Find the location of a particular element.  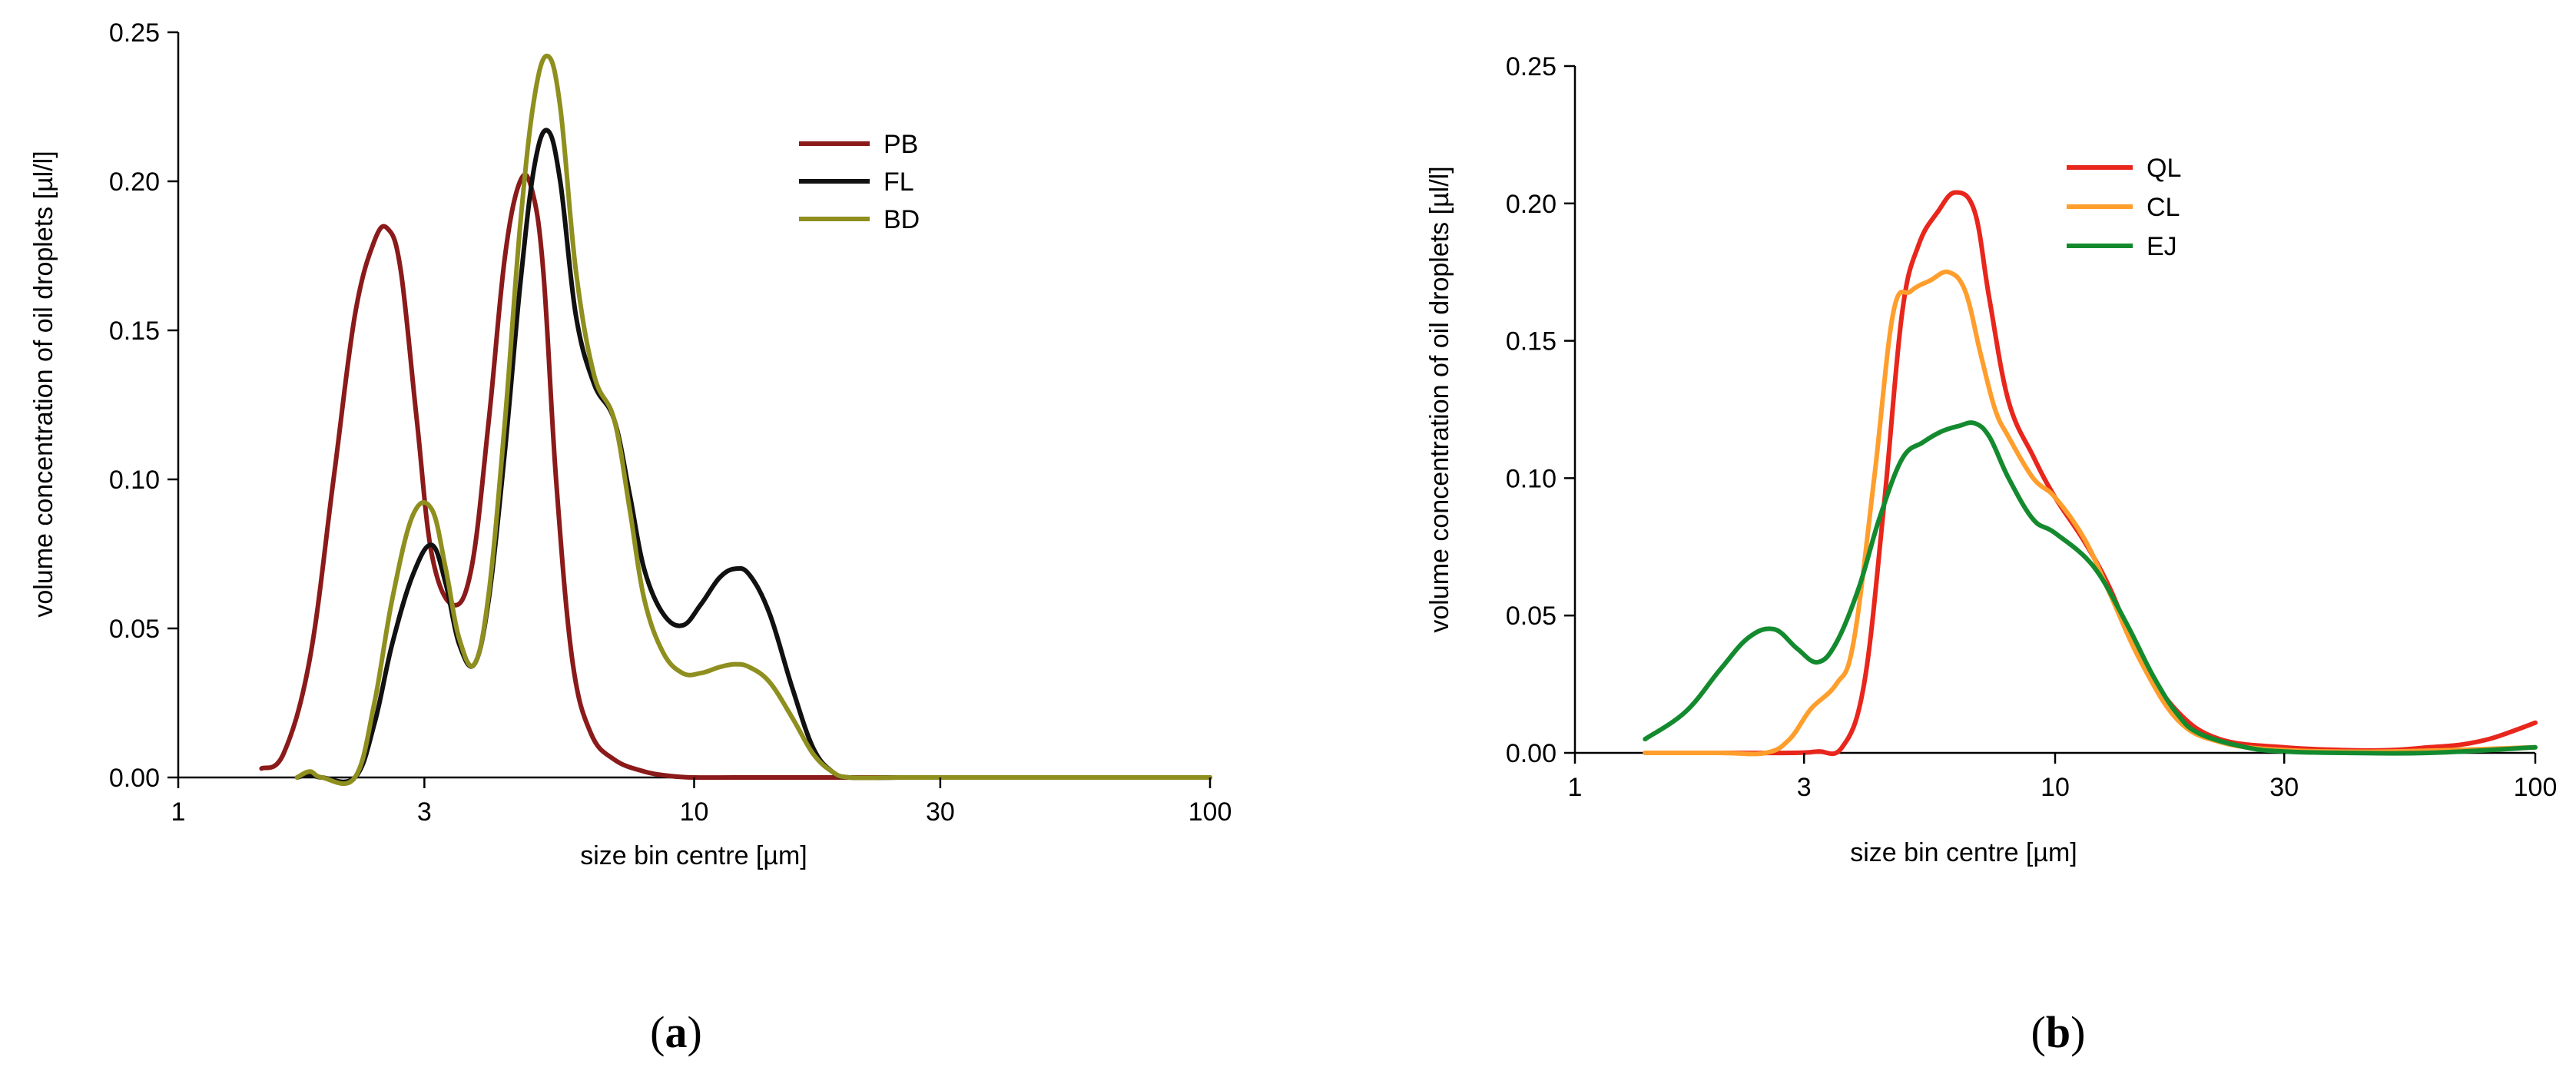

y-tick-label-a: 0.10 is located at coordinates (134, 480).